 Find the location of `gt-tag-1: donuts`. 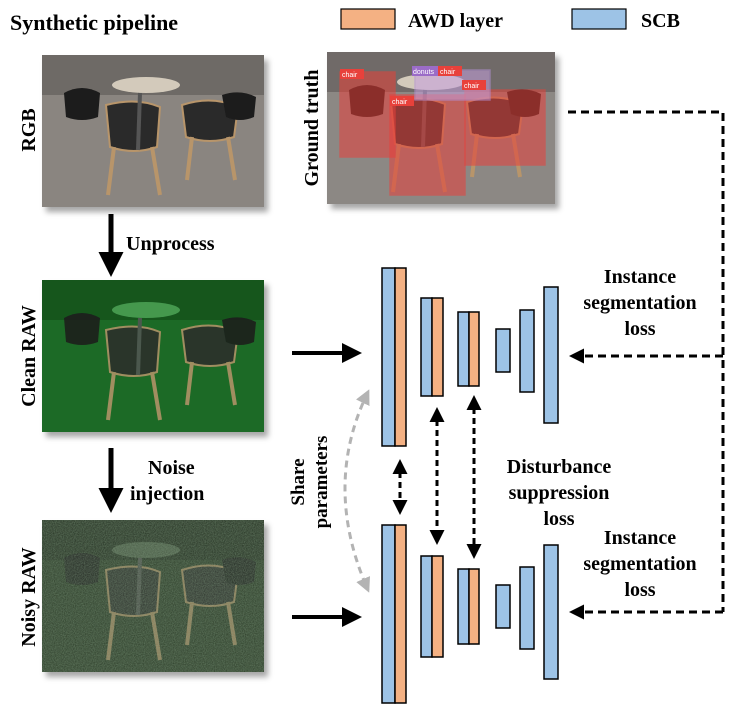

gt-tag-1: donuts is located at coordinates (424, 72).